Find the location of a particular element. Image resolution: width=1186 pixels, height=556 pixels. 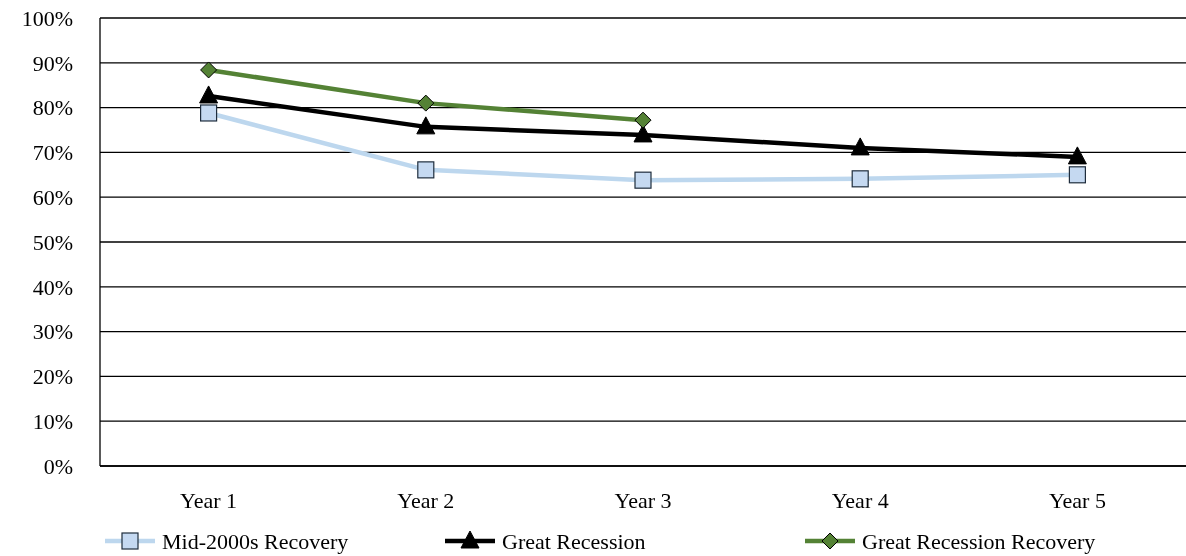

legend-label: Great Recession Recovery is located at coordinates (979, 541).